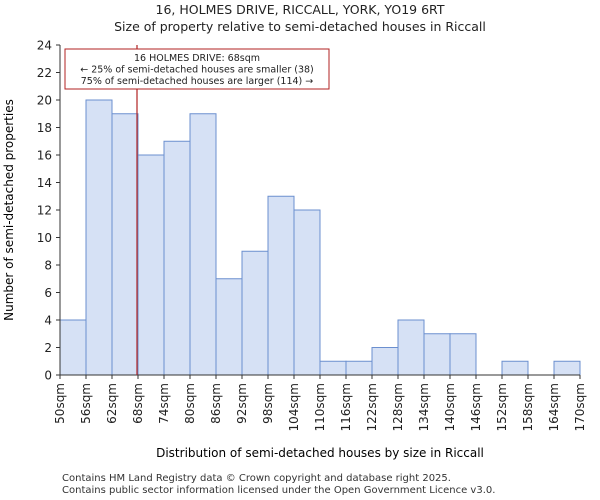  Describe the element at coordinates (554, 407) in the screenshot. I see `x-tick-label: 164sqm` at that location.